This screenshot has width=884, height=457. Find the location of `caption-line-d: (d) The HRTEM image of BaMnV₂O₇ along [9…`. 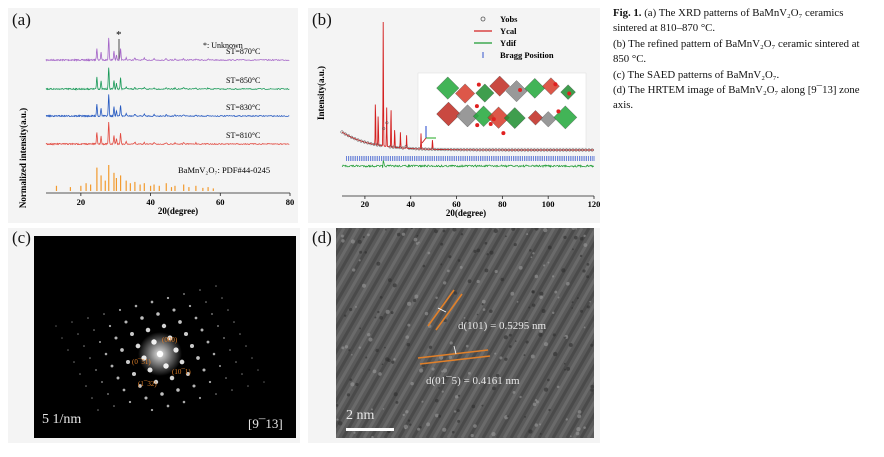

caption-line-d: (d) The HRTEM image of BaMnV₂O₇ along [9… is located at coordinates (736, 98).